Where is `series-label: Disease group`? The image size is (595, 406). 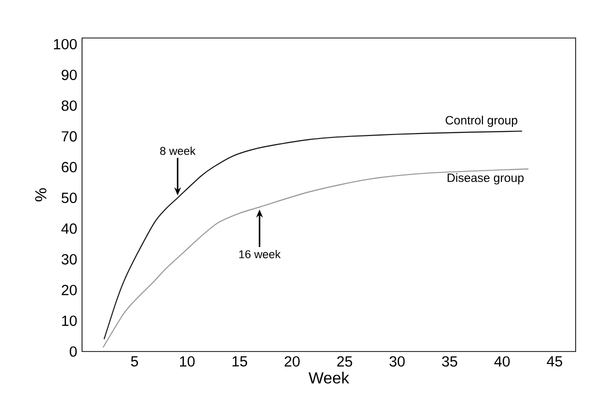 series-label: Disease group is located at coordinates (486, 179).